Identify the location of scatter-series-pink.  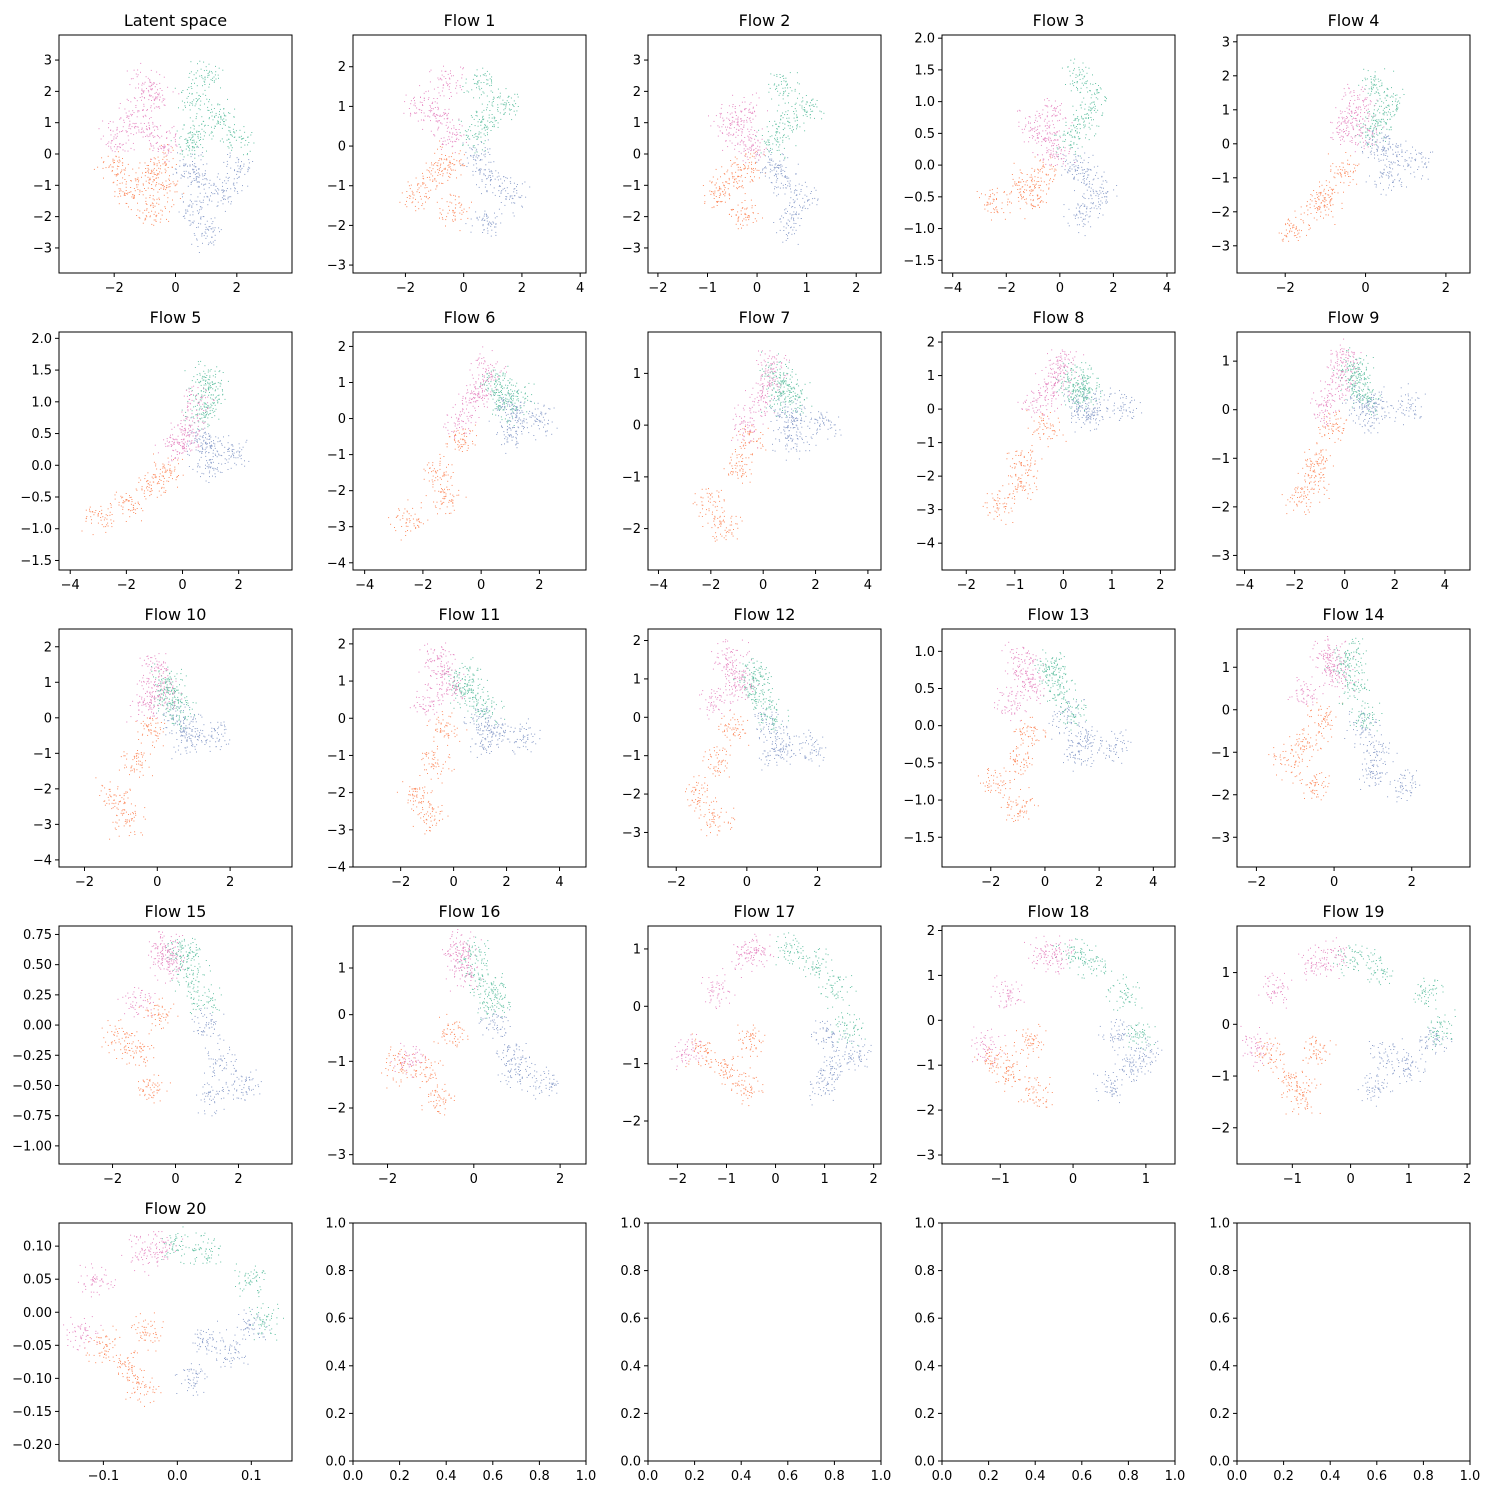
(1046, 132).